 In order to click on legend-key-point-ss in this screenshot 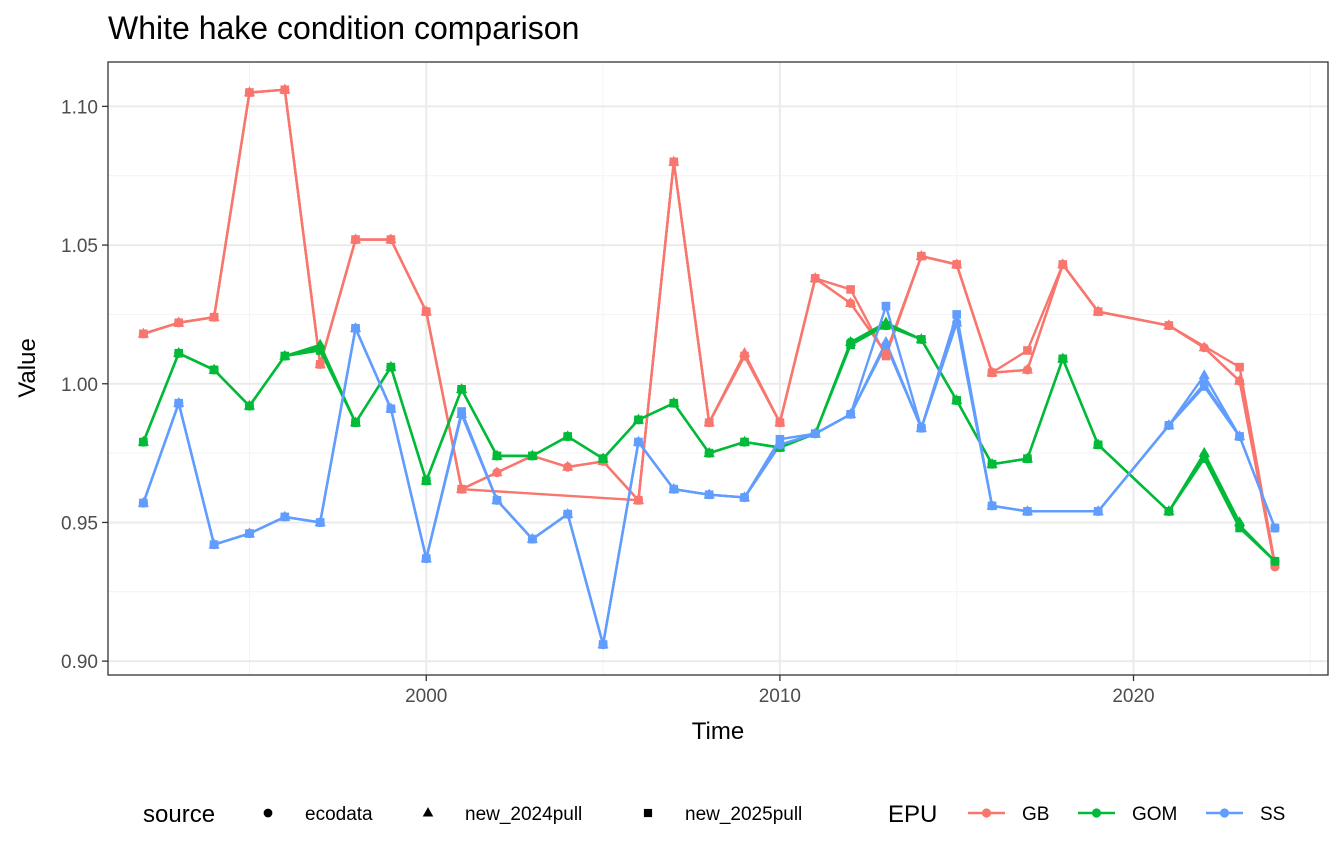, I will do `click(1224, 813)`.